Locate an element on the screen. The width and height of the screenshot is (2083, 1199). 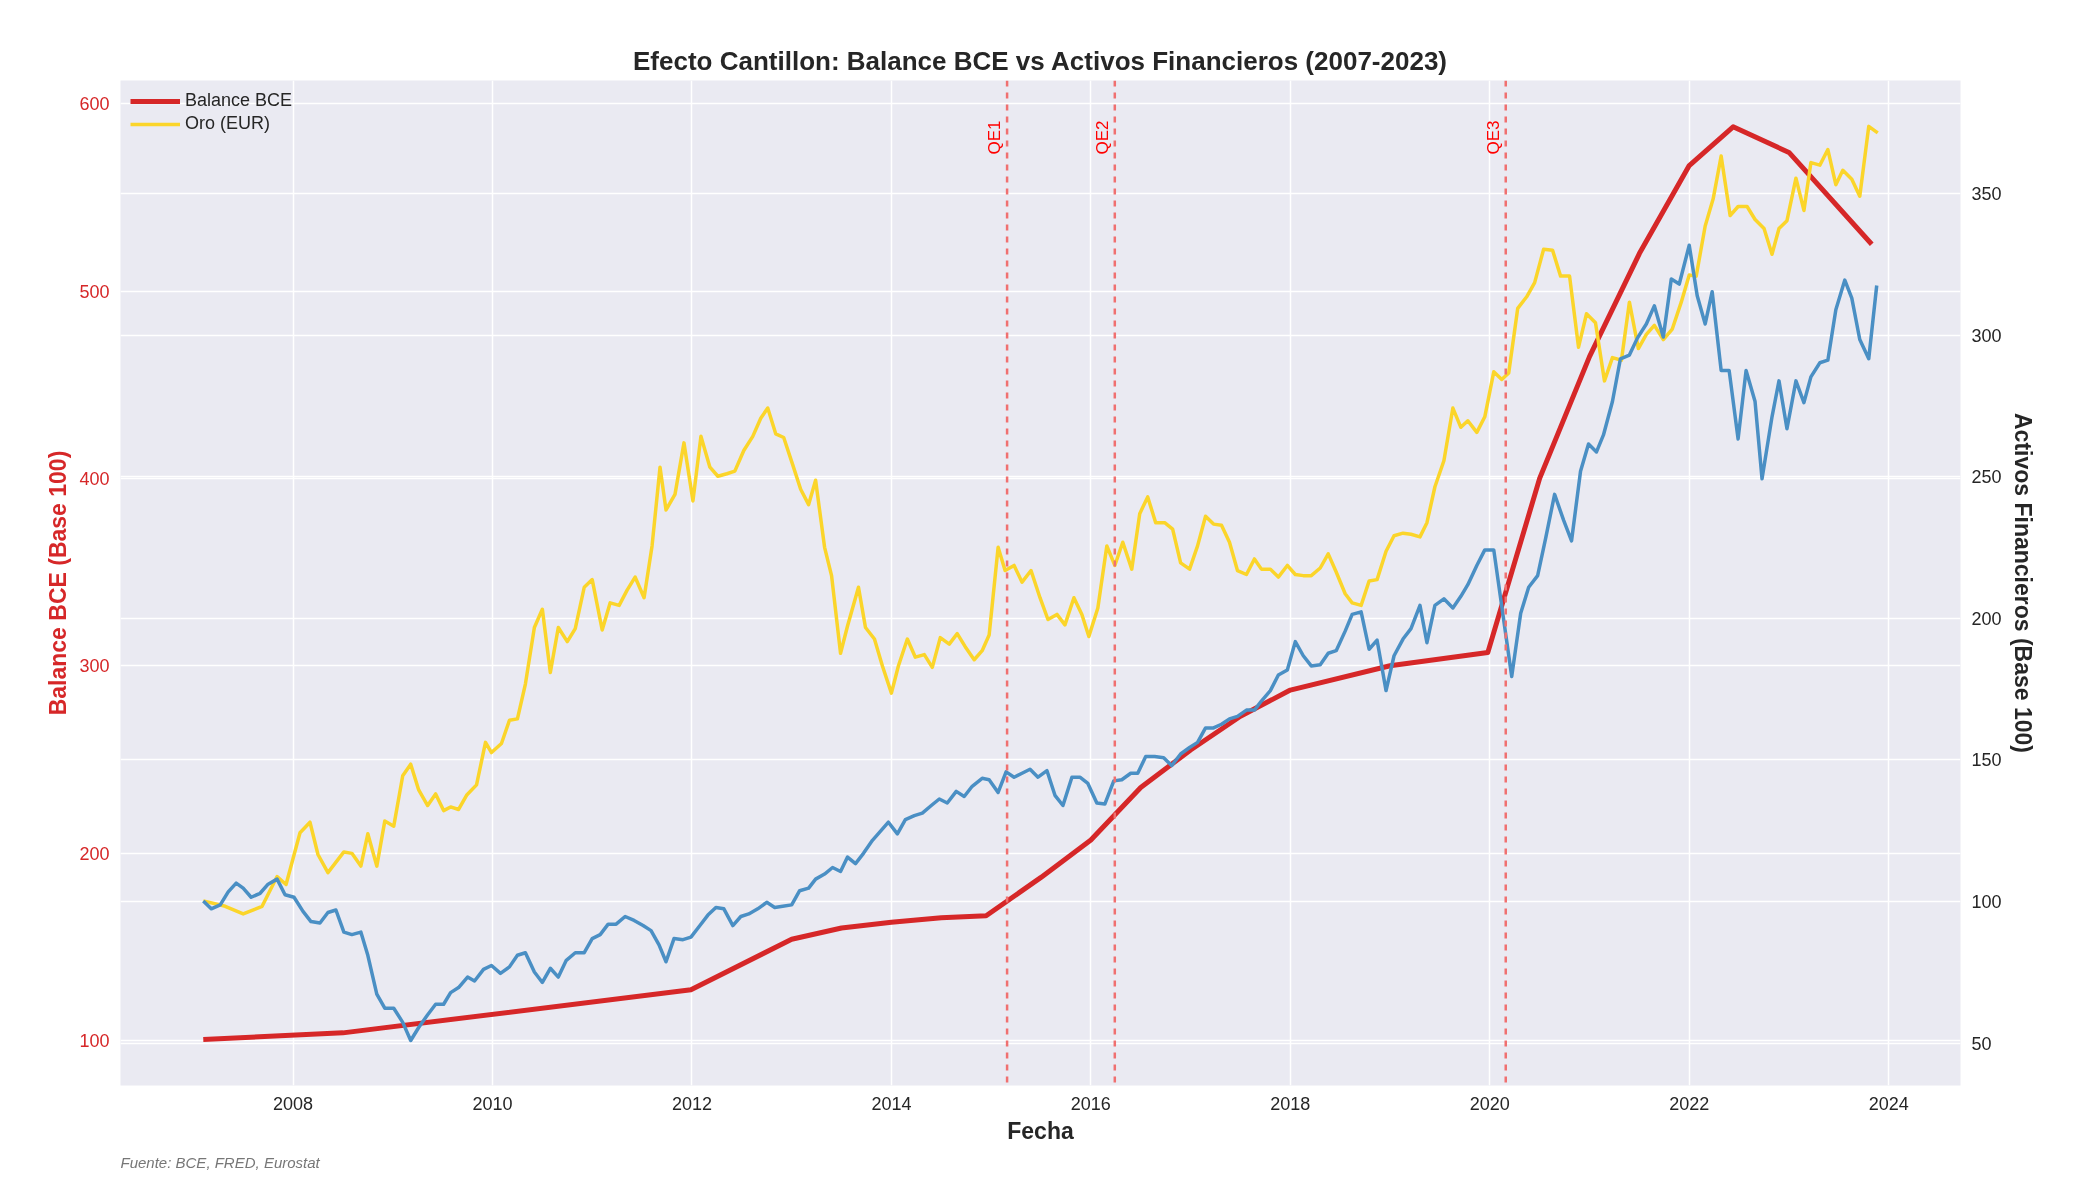
y2-tick-label: 200 is located at coordinates (1986, 618).